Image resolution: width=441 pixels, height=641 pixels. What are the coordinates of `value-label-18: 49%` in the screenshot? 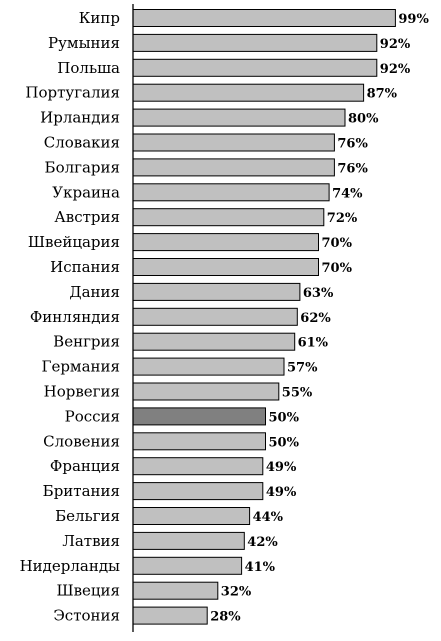 It's located at (281, 467).